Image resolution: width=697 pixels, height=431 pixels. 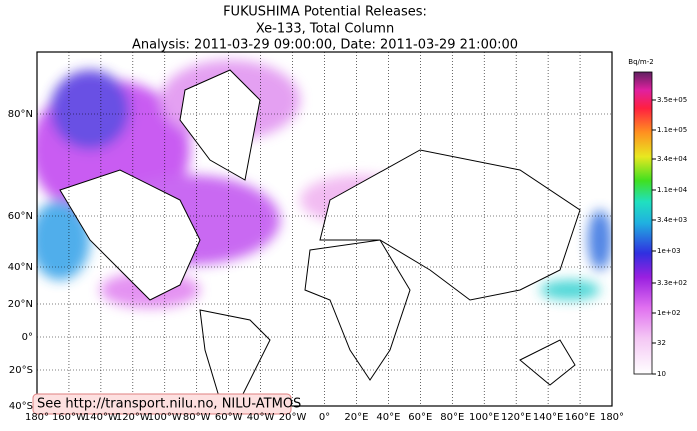 What do you see at coordinates (20, 114) in the screenshot?
I see `lat-label: 80°N` at bounding box center [20, 114].